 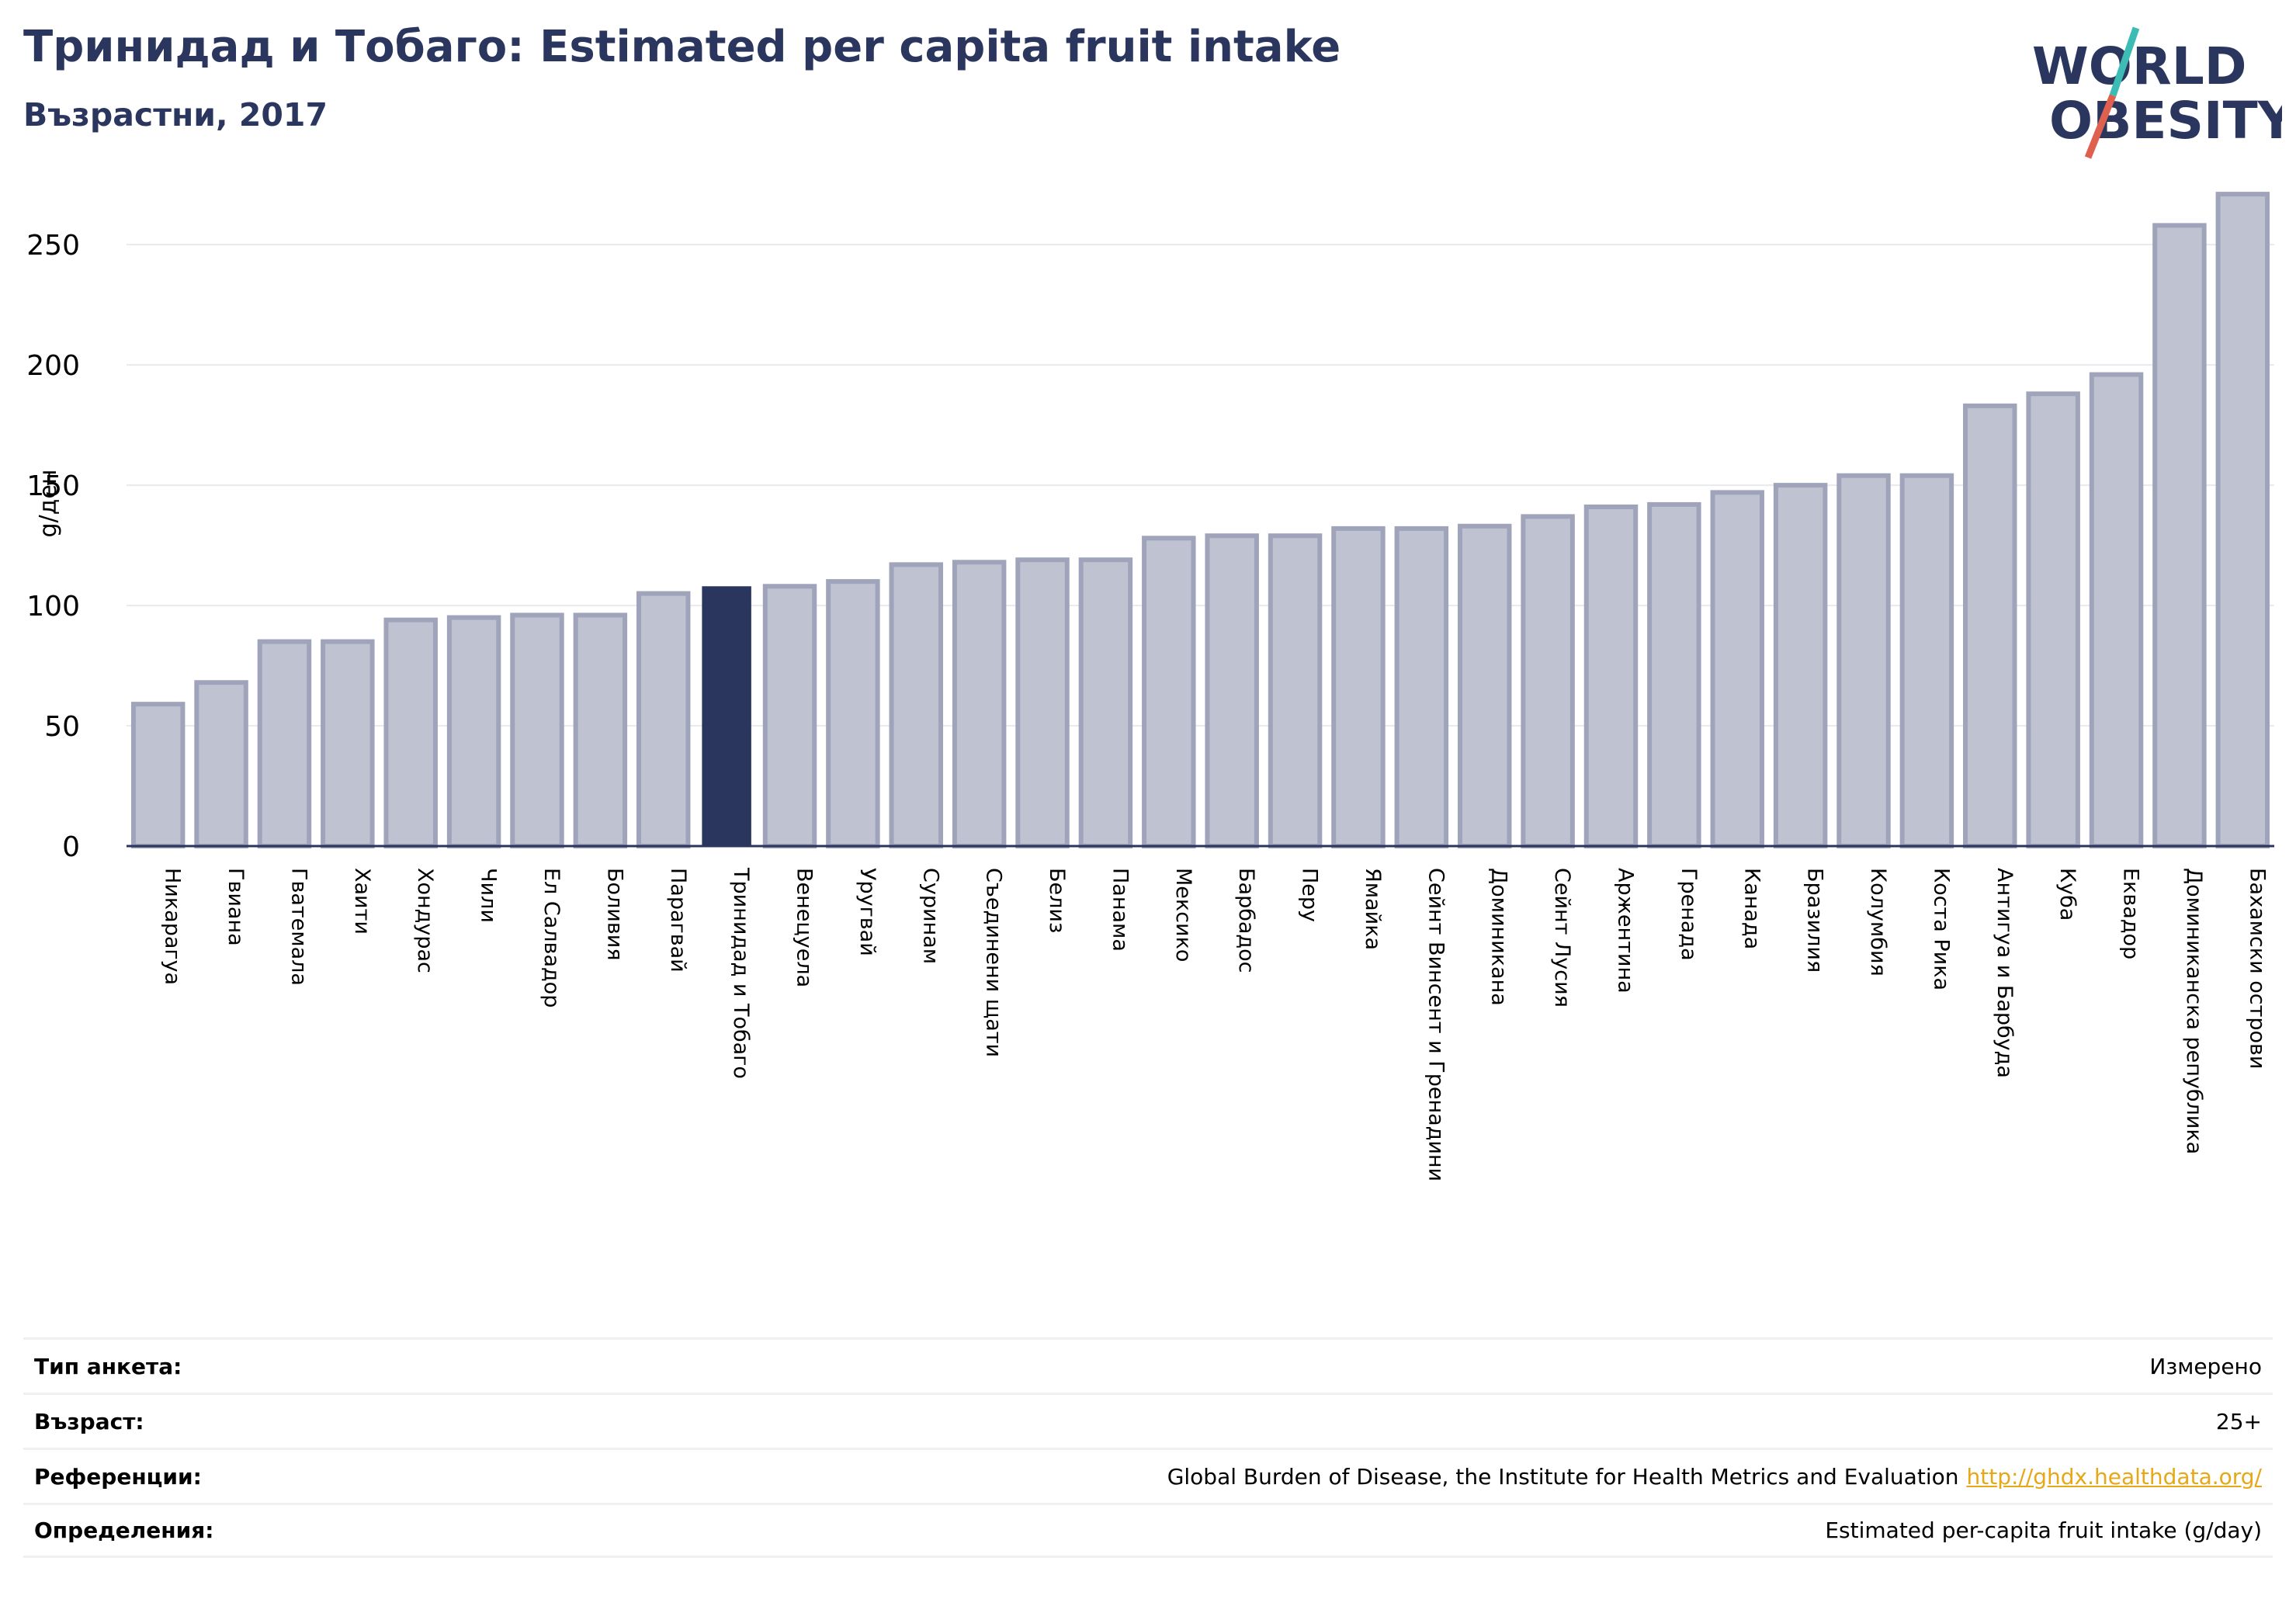 I want to click on logo-slash-red, so click(x=2100, y=126).